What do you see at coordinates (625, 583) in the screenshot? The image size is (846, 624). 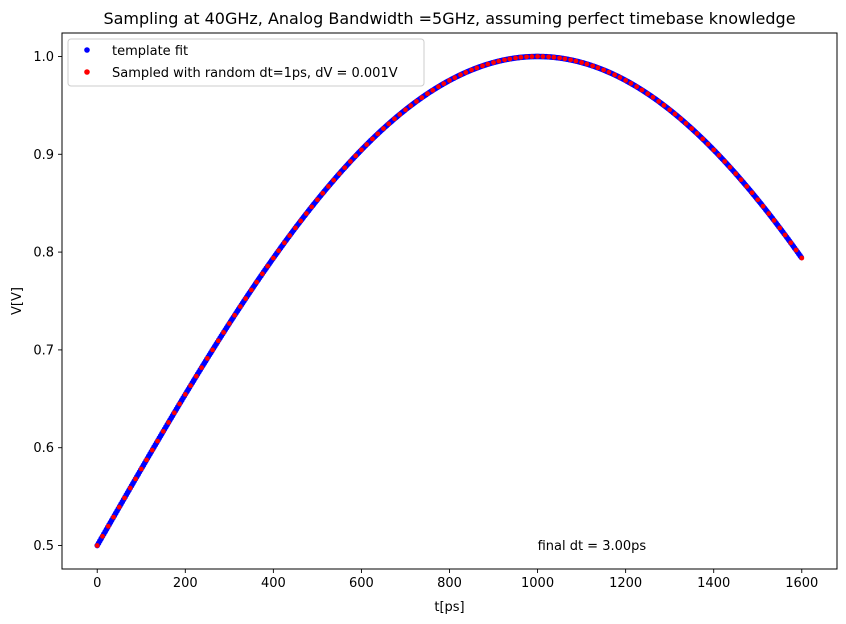 I see `x-tick-label: 1200` at bounding box center [625, 583].